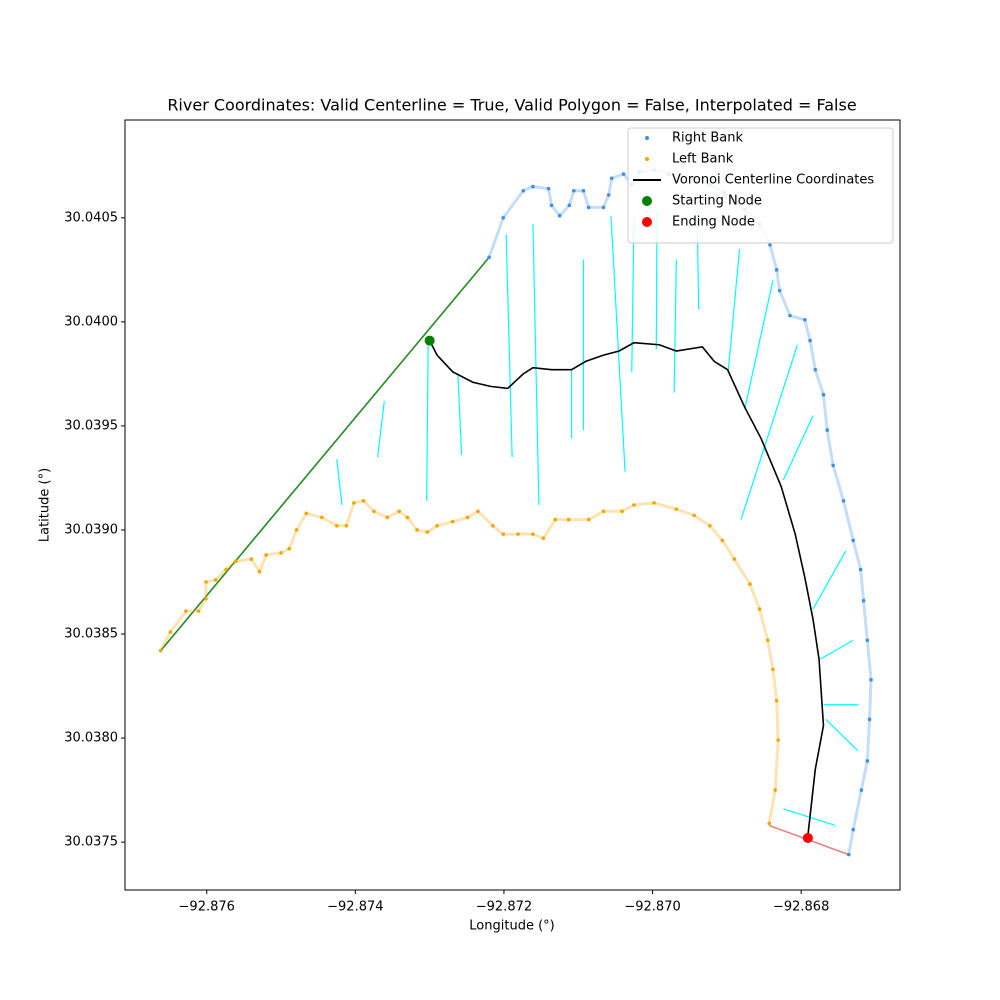 Image resolution: width=1000 pixels, height=1000 pixels. I want to click on y-tick-label: 30.0395, so click(91, 425).